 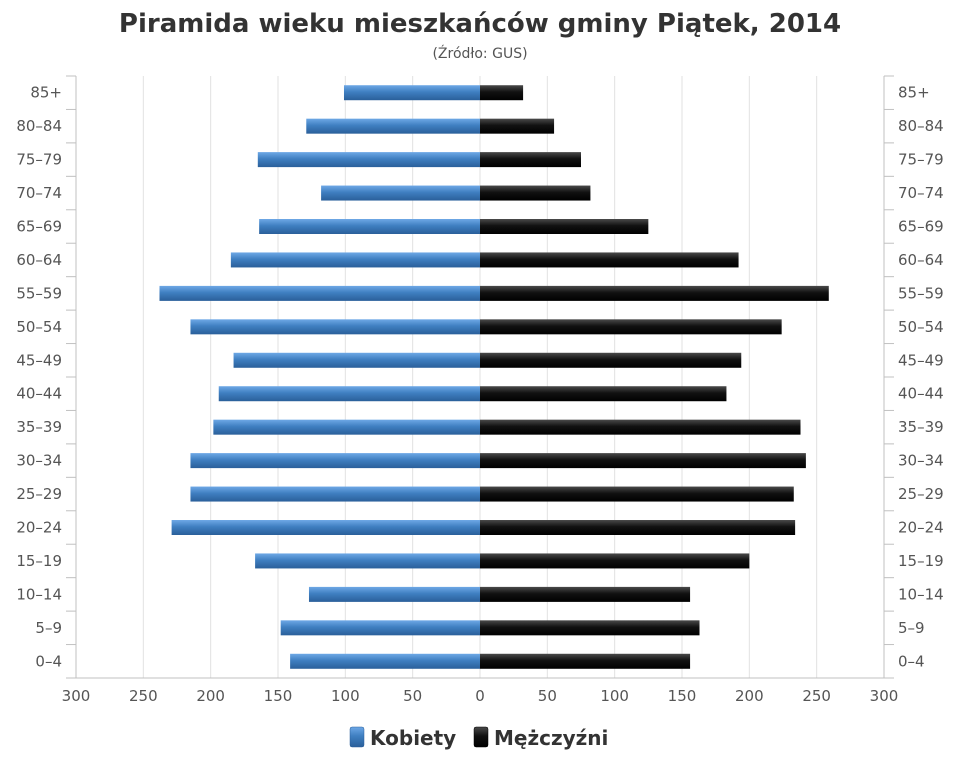 What do you see at coordinates (39, 293) in the screenshot?
I see `category-label-left: 55–59` at bounding box center [39, 293].